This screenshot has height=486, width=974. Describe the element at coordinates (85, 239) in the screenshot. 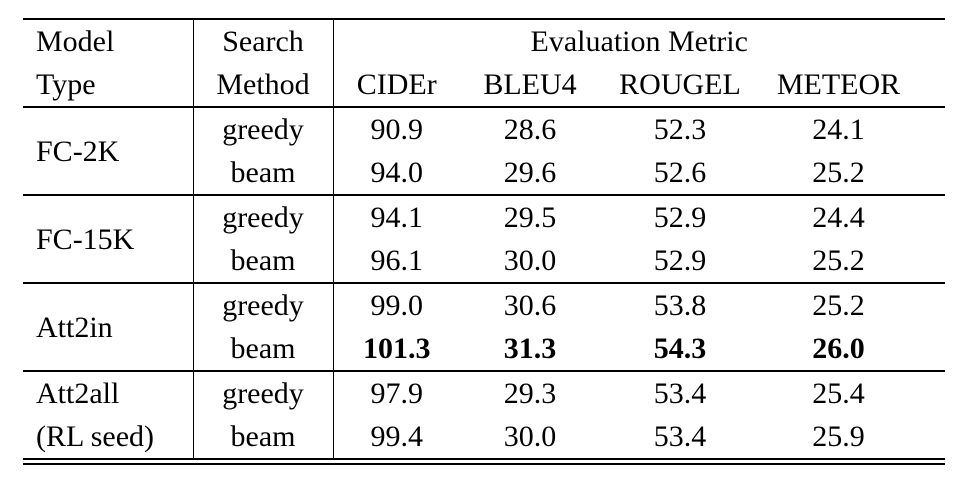

I see `model-name: FC-15K` at that location.